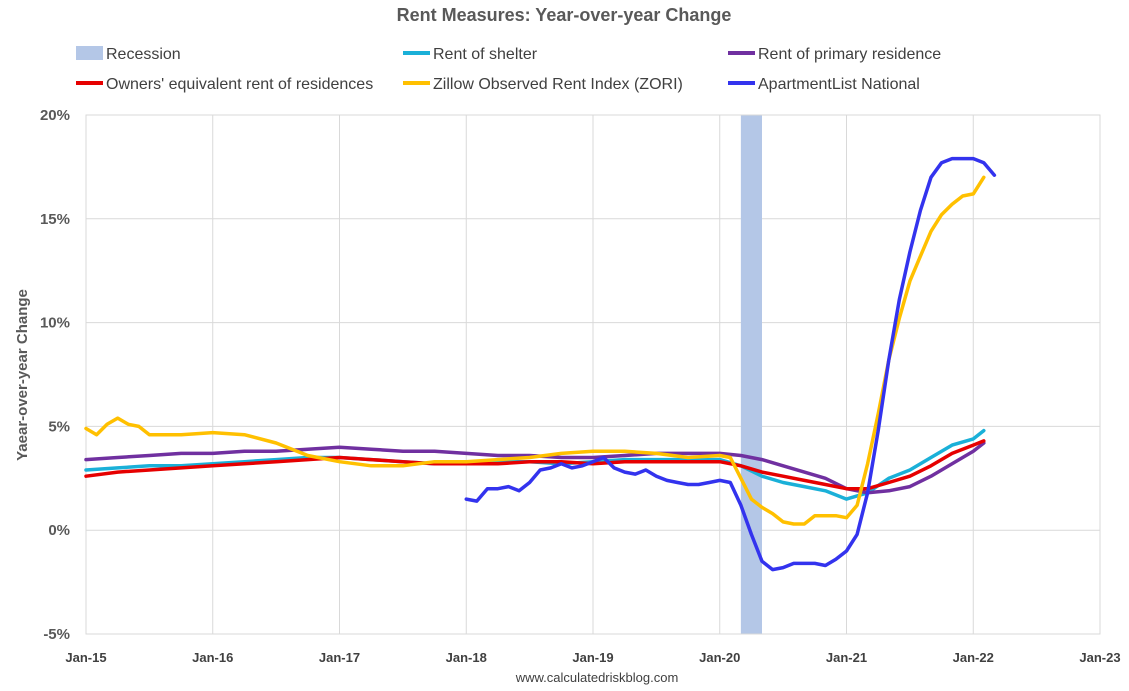 This screenshot has width=1129, height=691. I want to click on y-tick-label: 15%, so click(55, 219).